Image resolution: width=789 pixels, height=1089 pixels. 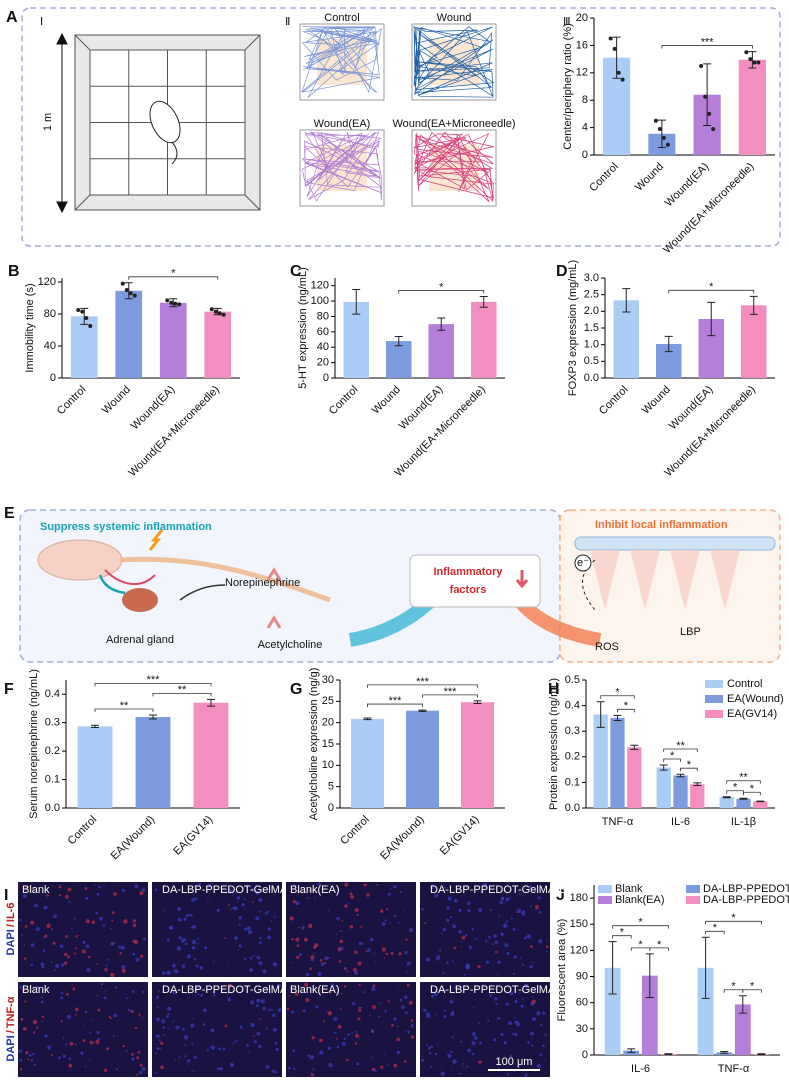 What do you see at coordinates (714, 699) in the screenshot?
I see `legend-swatch` at bounding box center [714, 699].